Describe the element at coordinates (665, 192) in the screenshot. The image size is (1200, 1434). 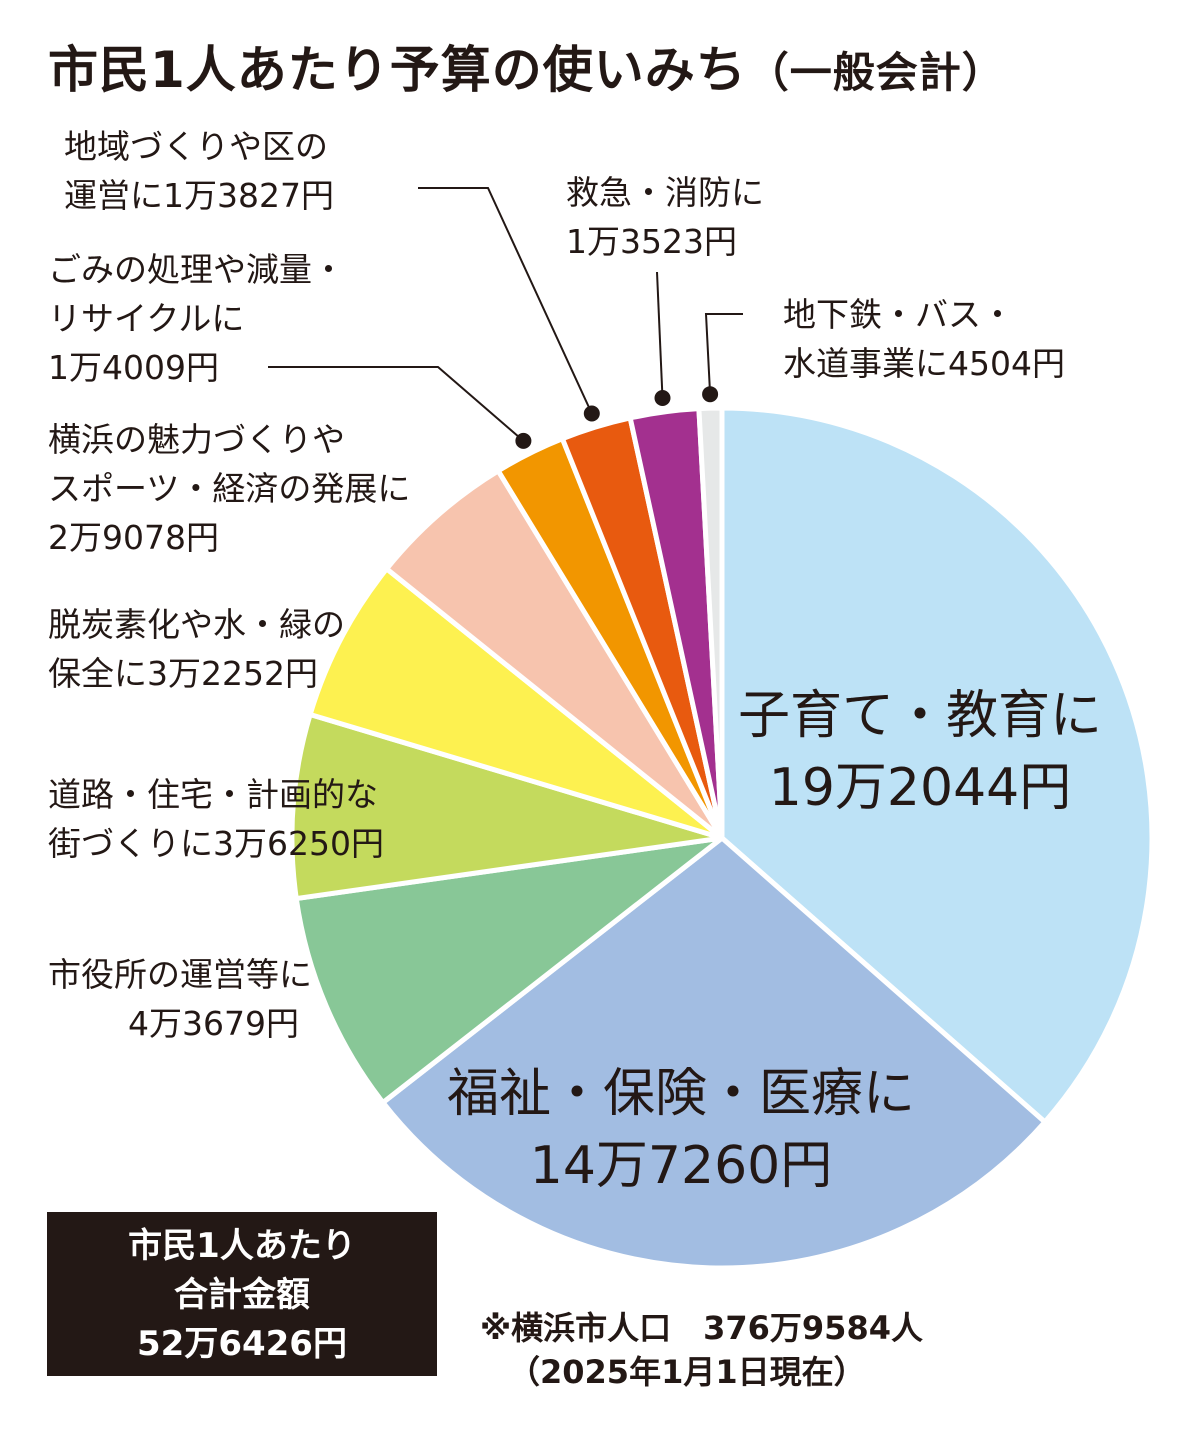
I see `label-kyukyu-line1: 救急・消防に` at that location.